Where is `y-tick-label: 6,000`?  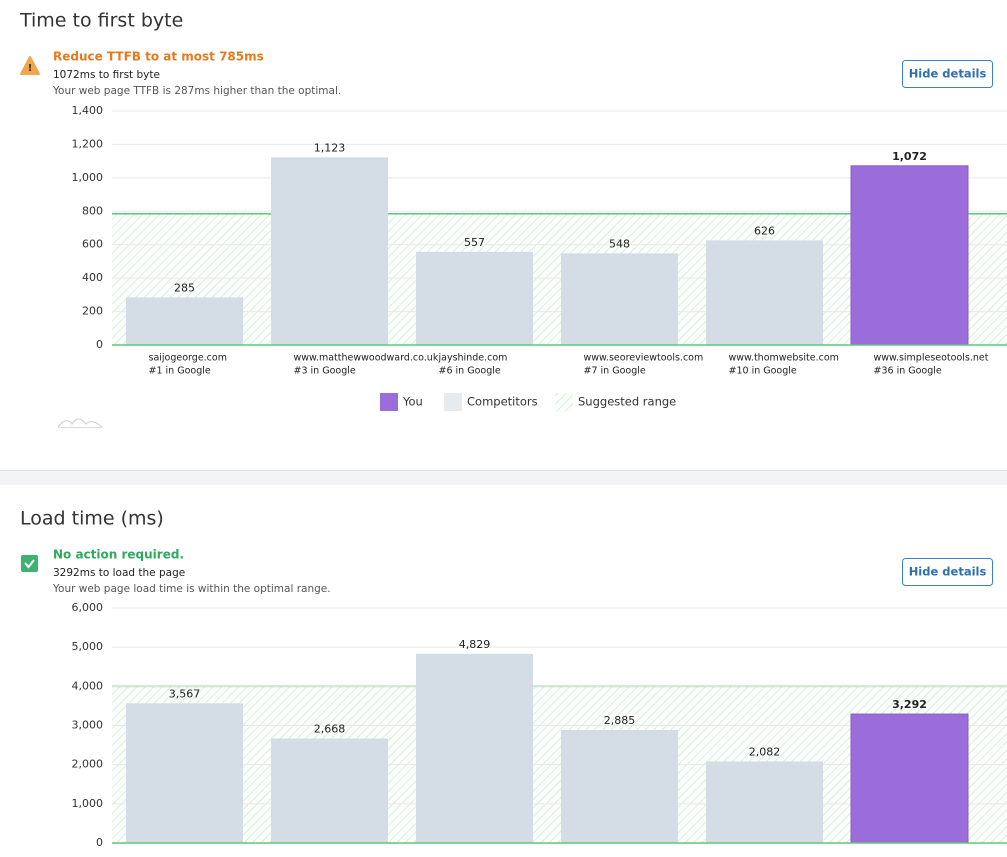 y-tick-label: 6,000 is located at coordinates (88, 607).